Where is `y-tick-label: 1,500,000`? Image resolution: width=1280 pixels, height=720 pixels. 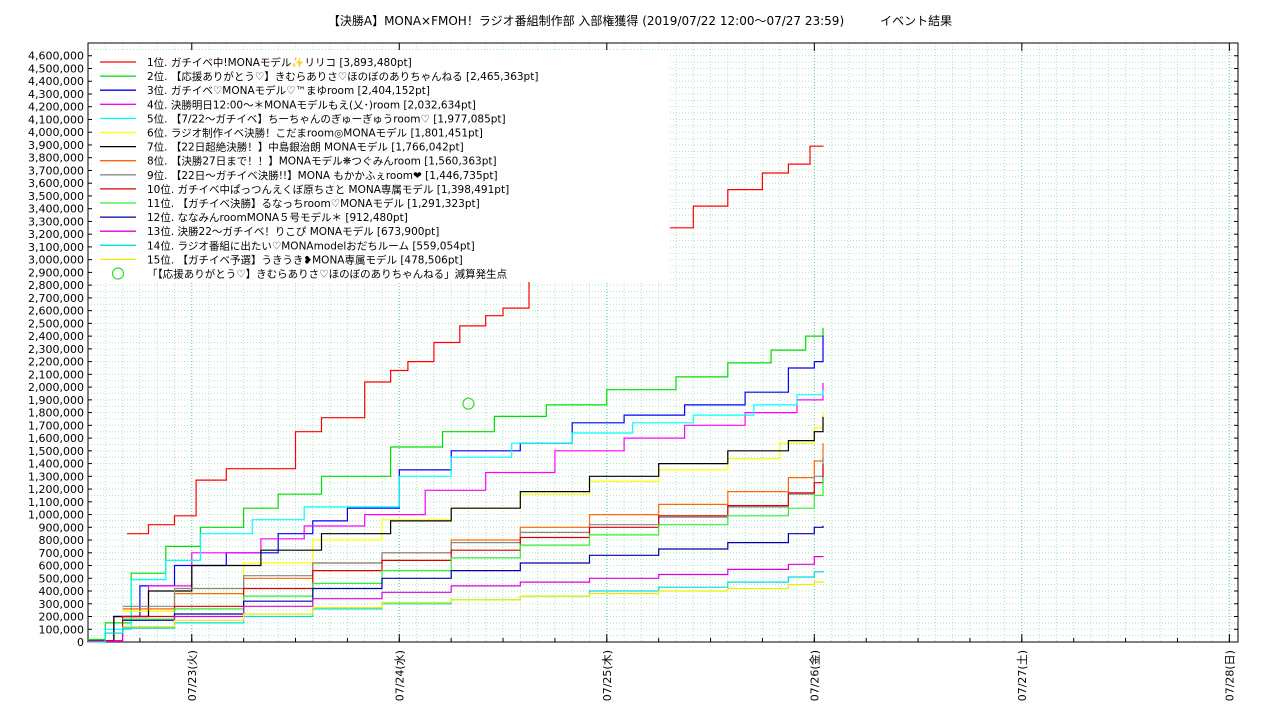 y-tick-label: 1,500,000 is located at coordinates (56, 451).